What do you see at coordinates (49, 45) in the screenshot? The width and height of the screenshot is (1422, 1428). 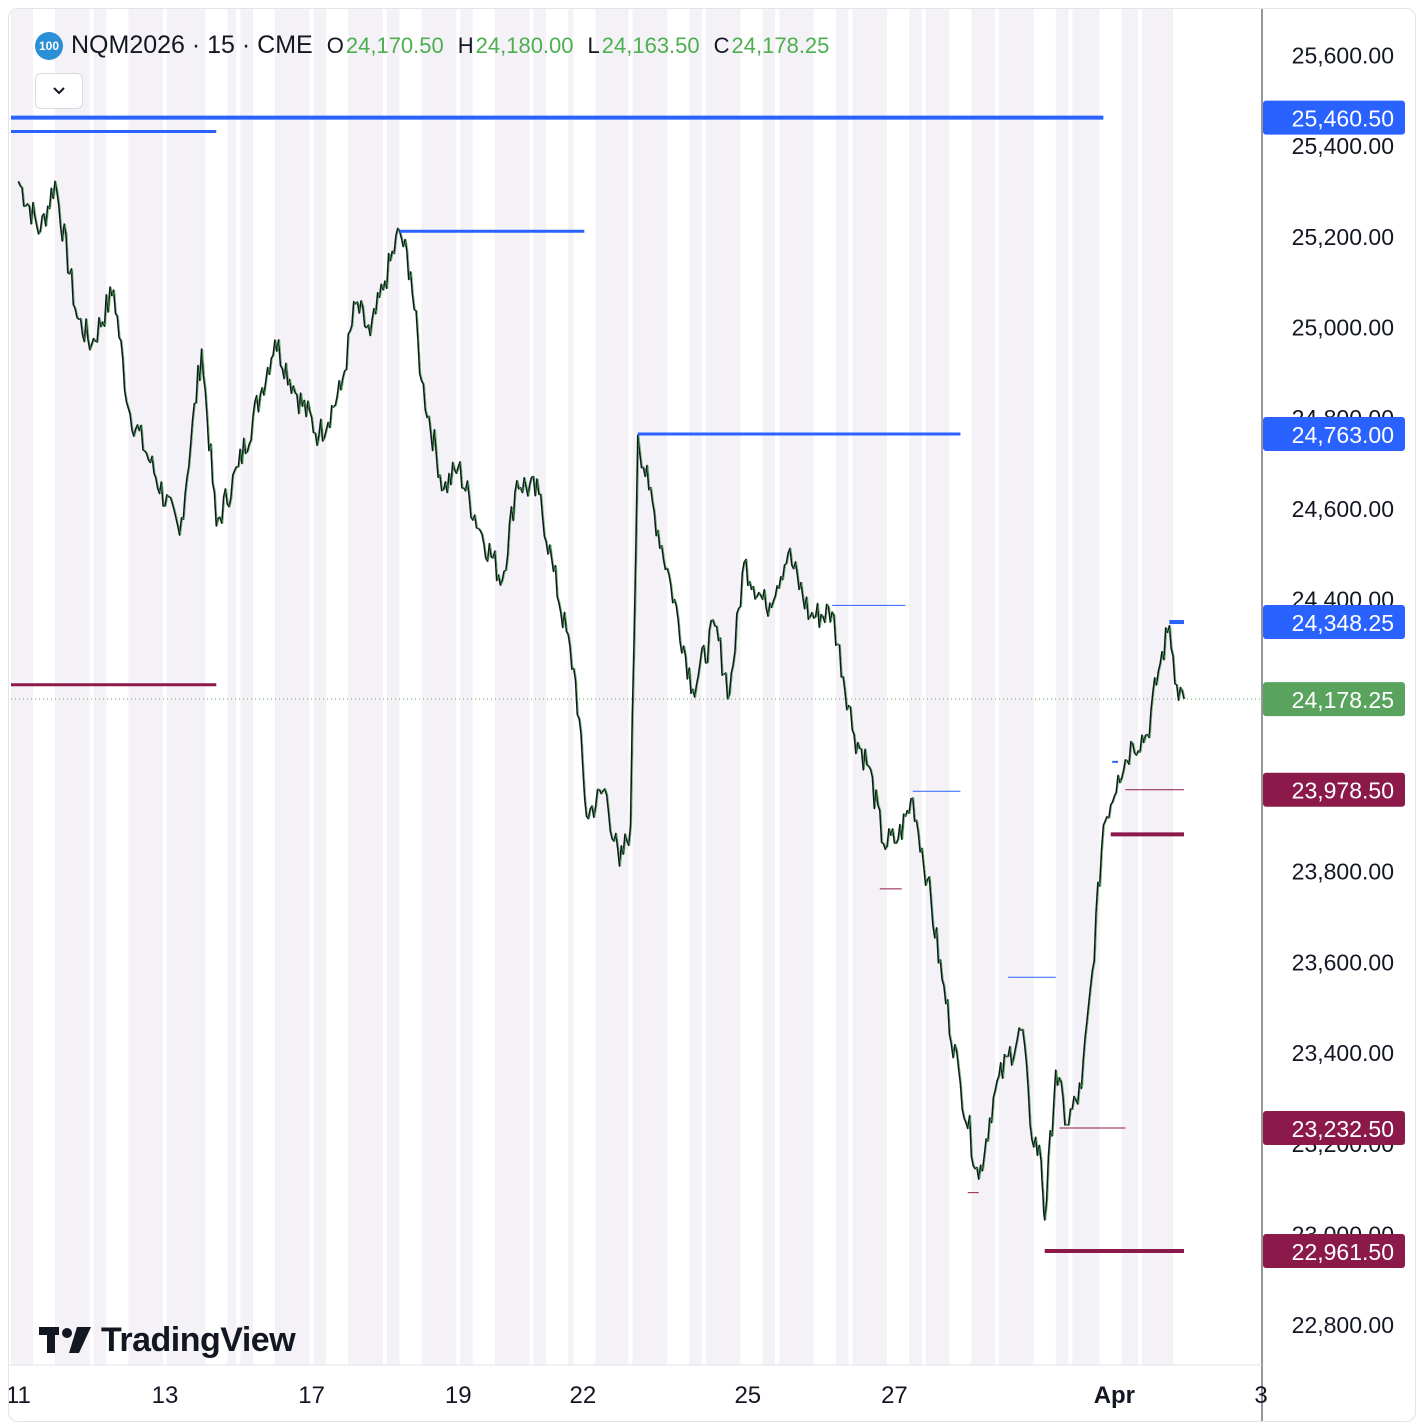 I see `index-badge: 100` at bounding box center [49, 45].